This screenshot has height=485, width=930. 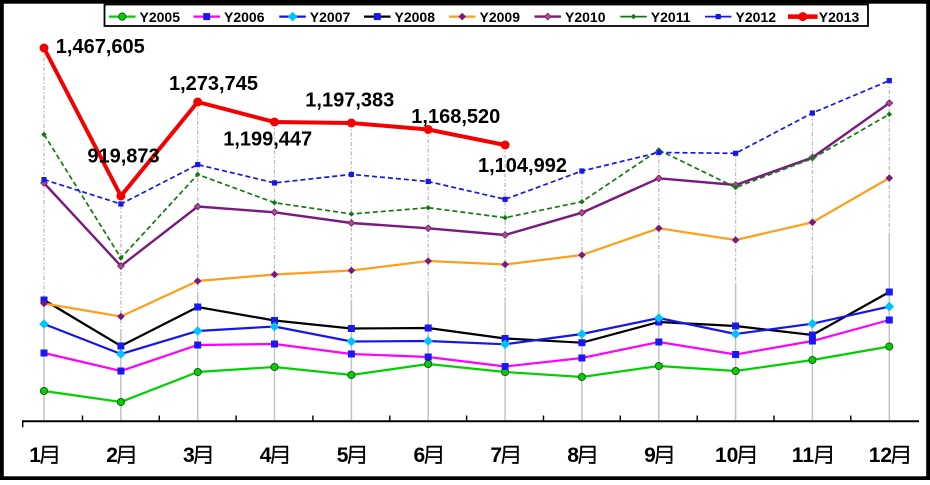 I want to click on svg-text: 1,168,520, so click(x=455, y=117).